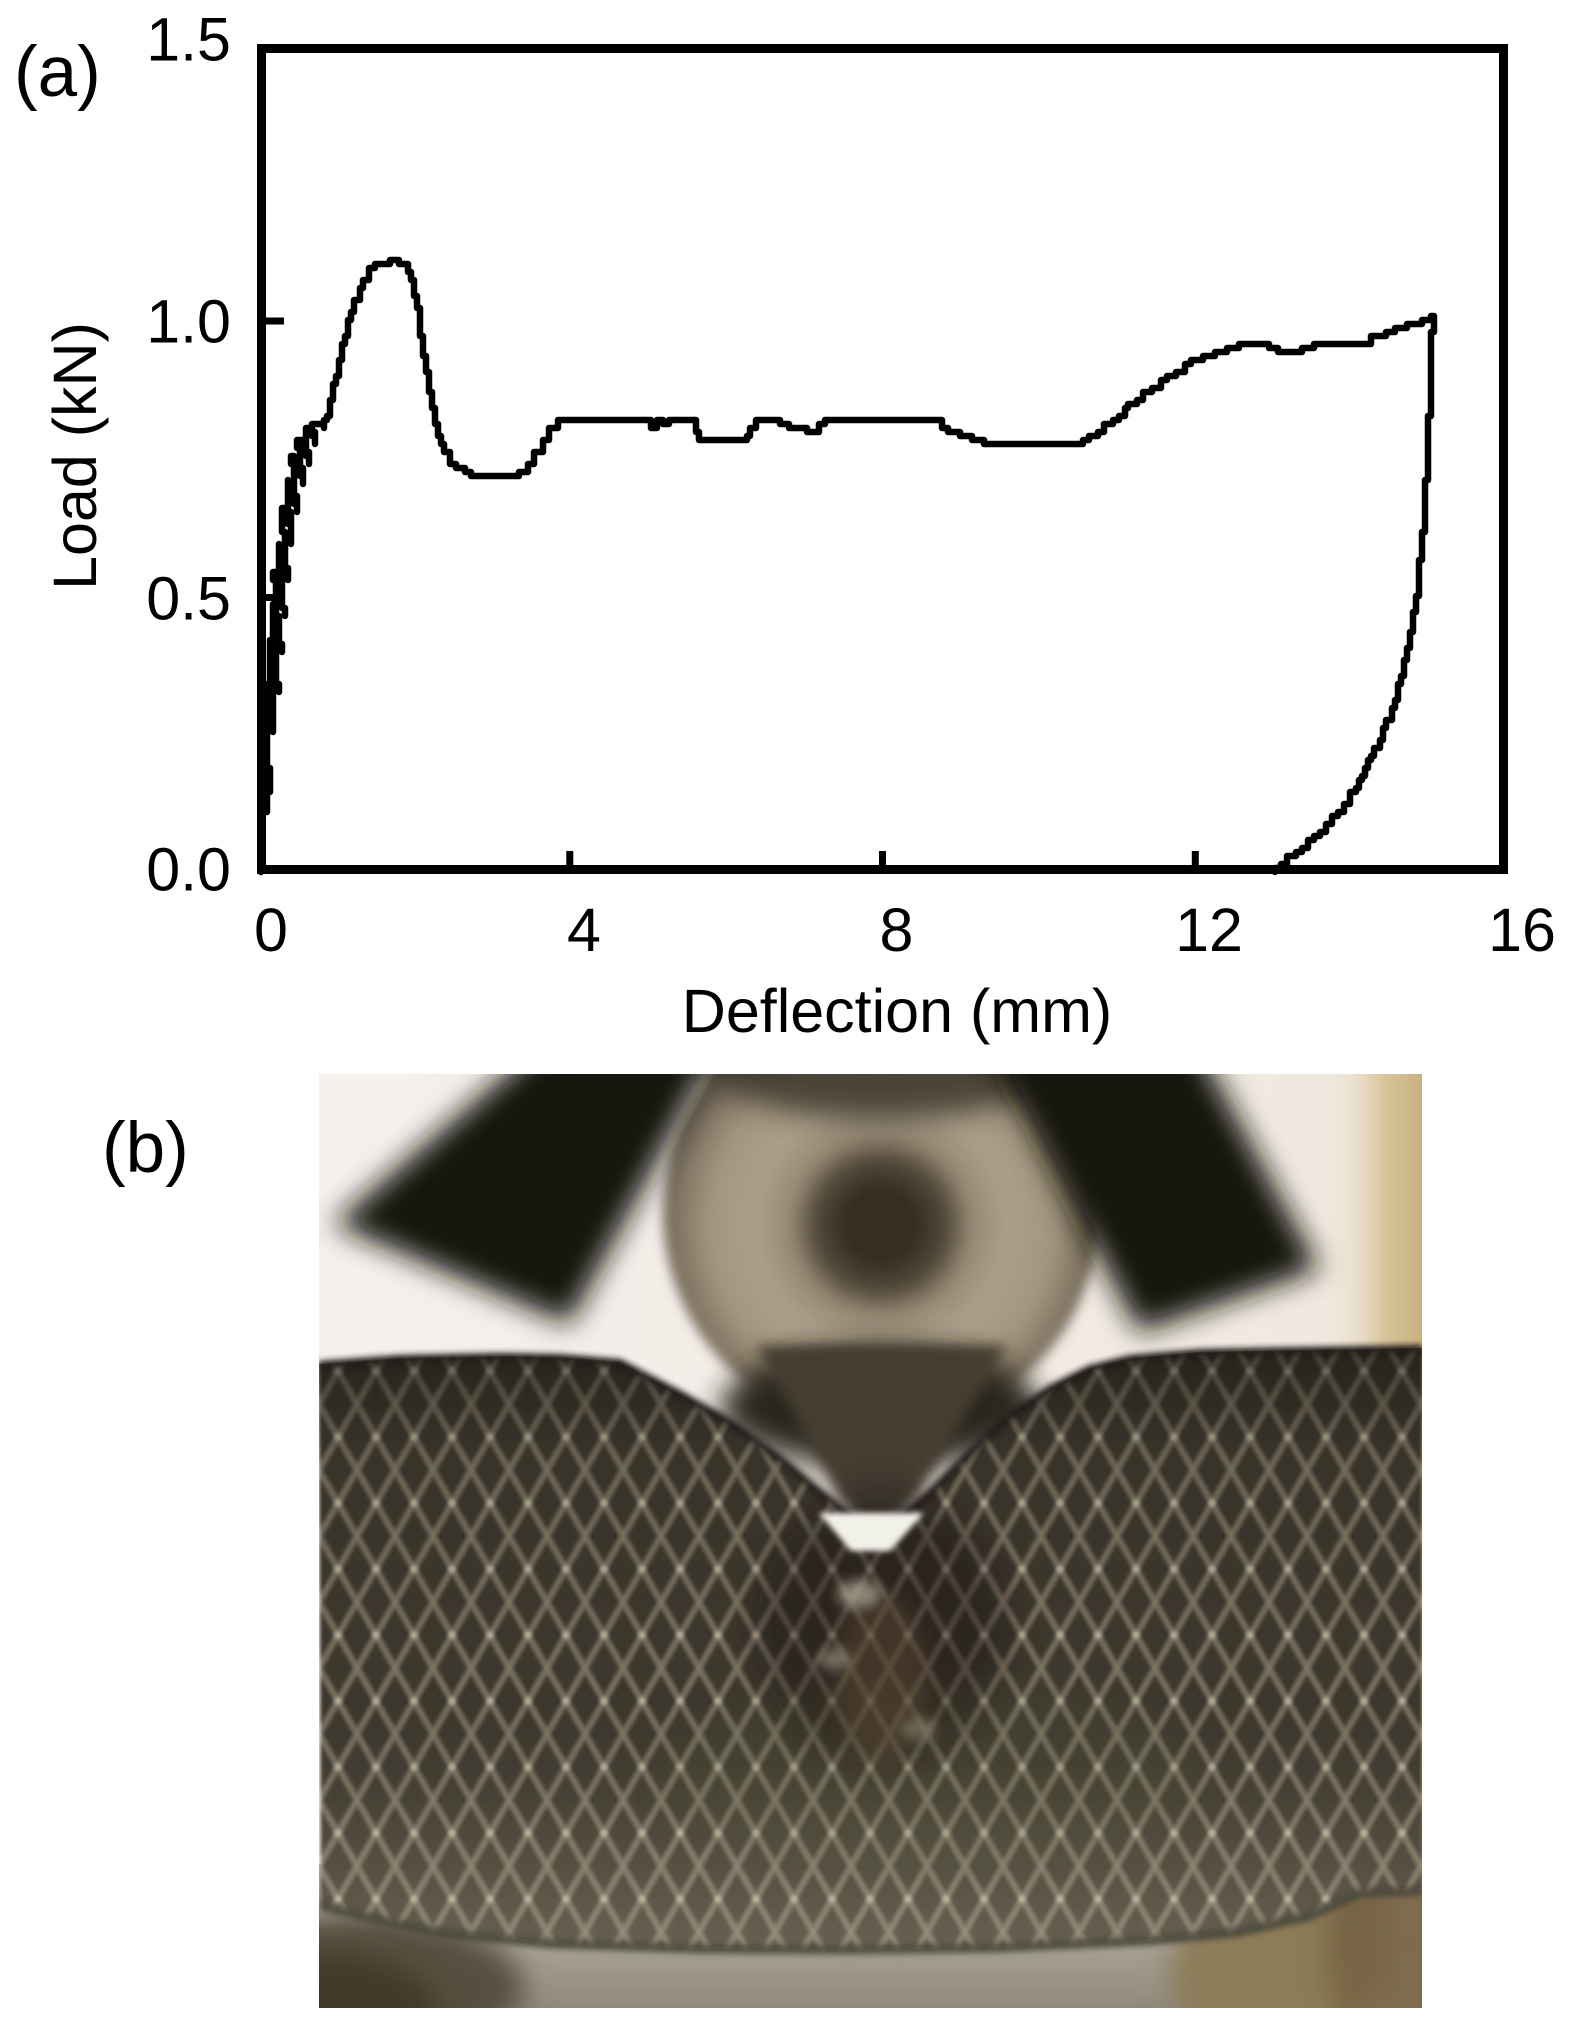 The image size is (1573, 2037). I want to click on svg-text: 0.5, so click(188, 599).